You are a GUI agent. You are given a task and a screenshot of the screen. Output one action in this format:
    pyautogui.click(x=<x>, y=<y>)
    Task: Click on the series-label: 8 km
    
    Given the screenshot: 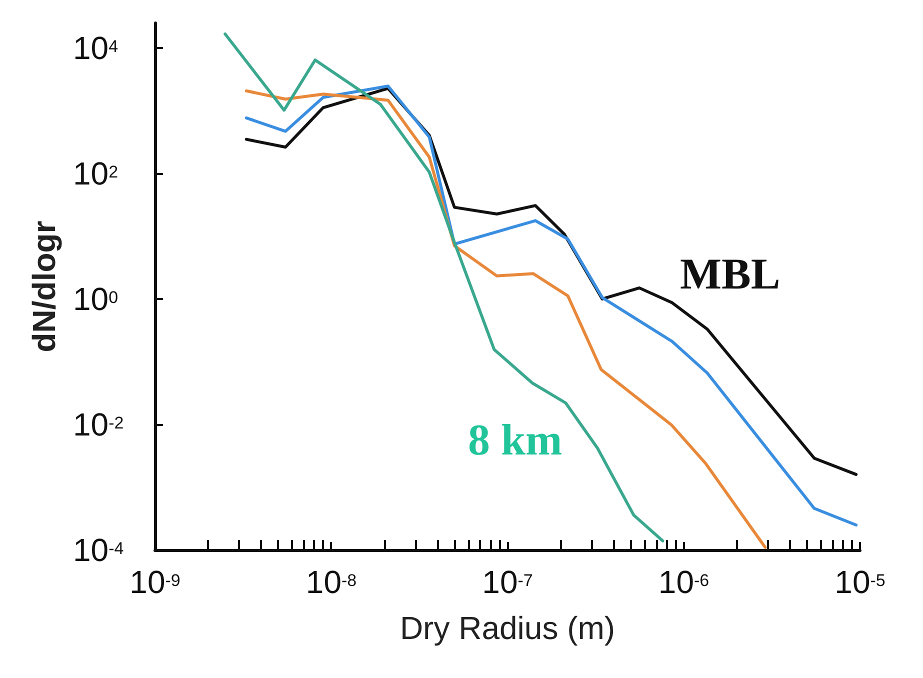 What is the action you would take?
    pyautogui.click(x=515, y=440)
    